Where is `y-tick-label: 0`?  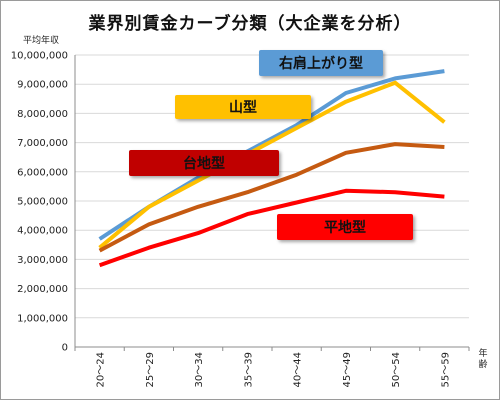
y-tick-label: 0 is located at coordinates (65, 348).